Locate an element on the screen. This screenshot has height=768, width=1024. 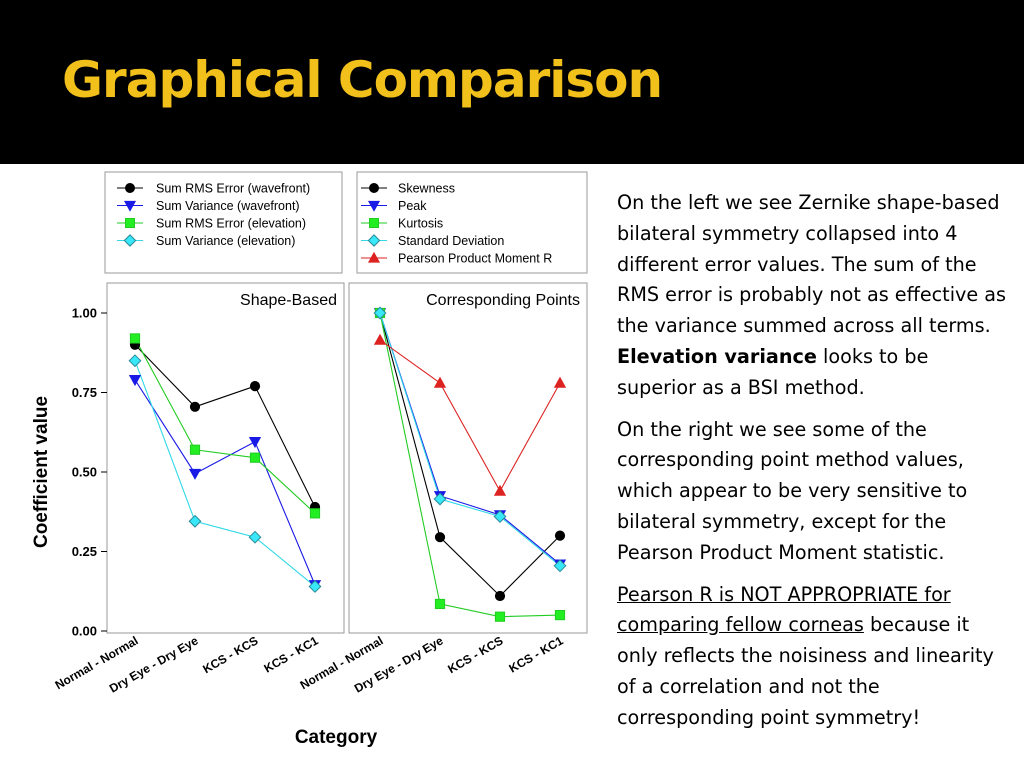
x-tick-label-2-4: KCS - KC1 is located at coordinates (536, 654).